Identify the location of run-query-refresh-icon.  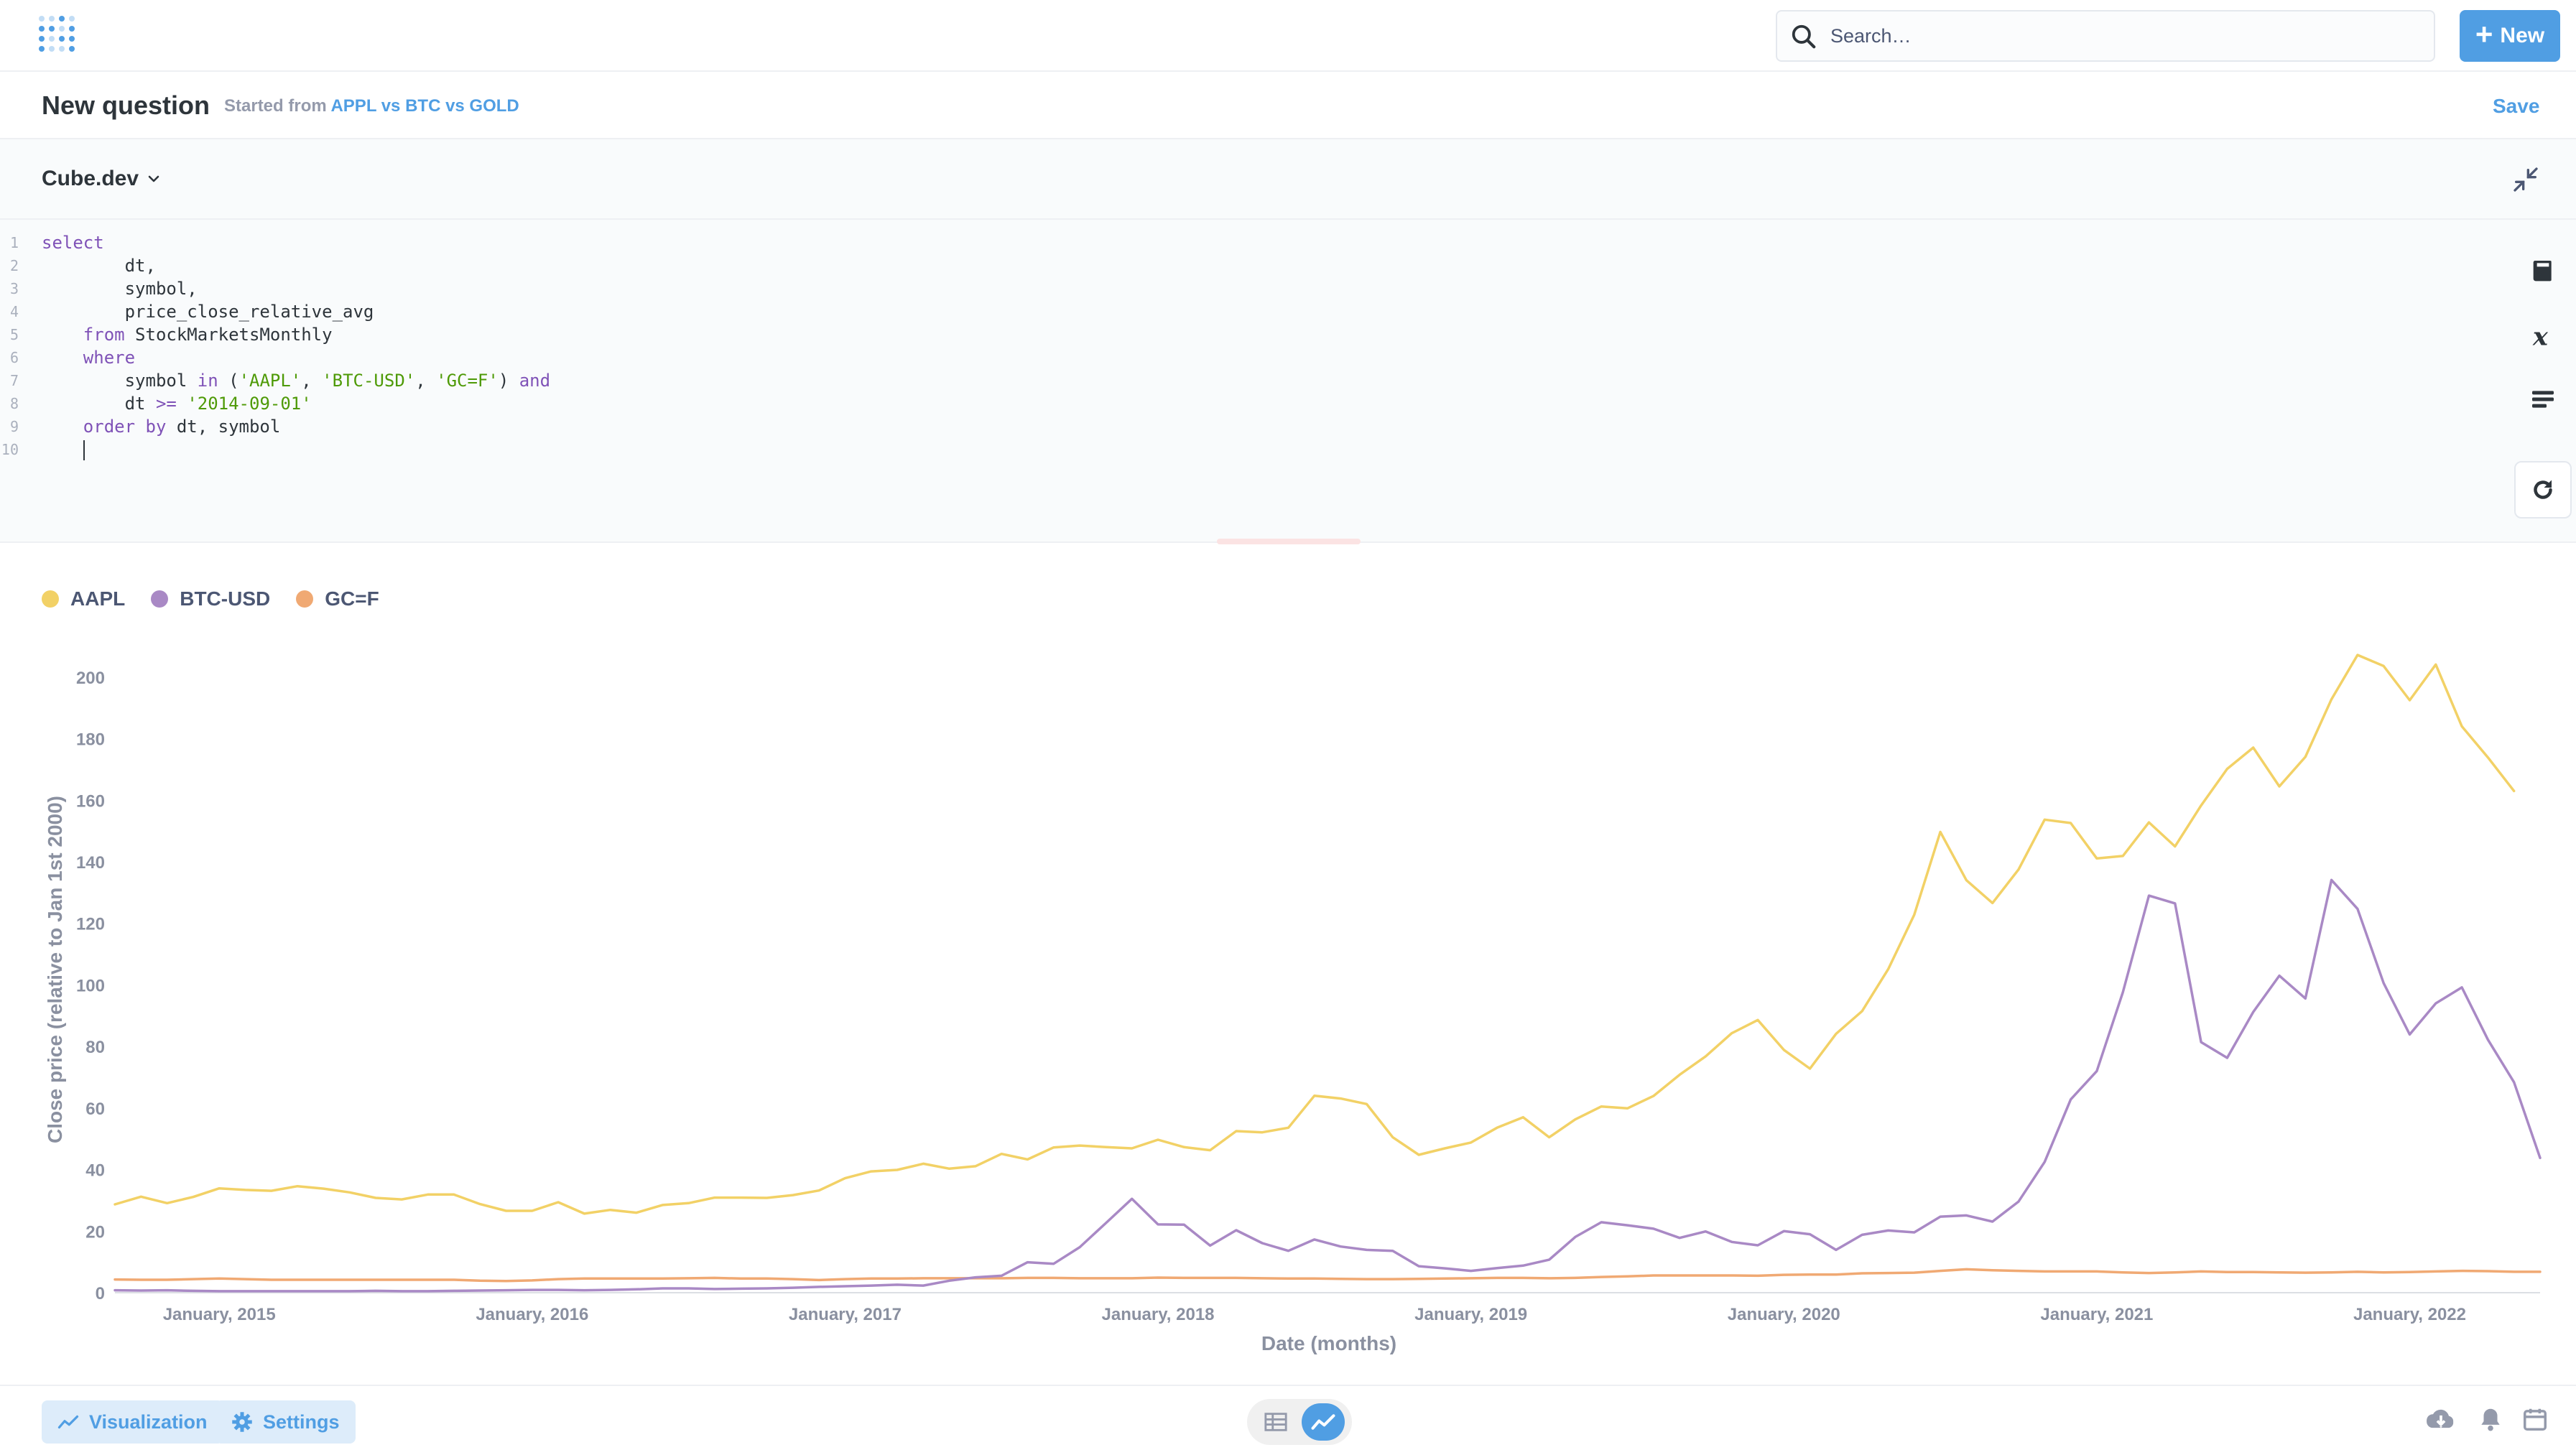
(2543, 490).